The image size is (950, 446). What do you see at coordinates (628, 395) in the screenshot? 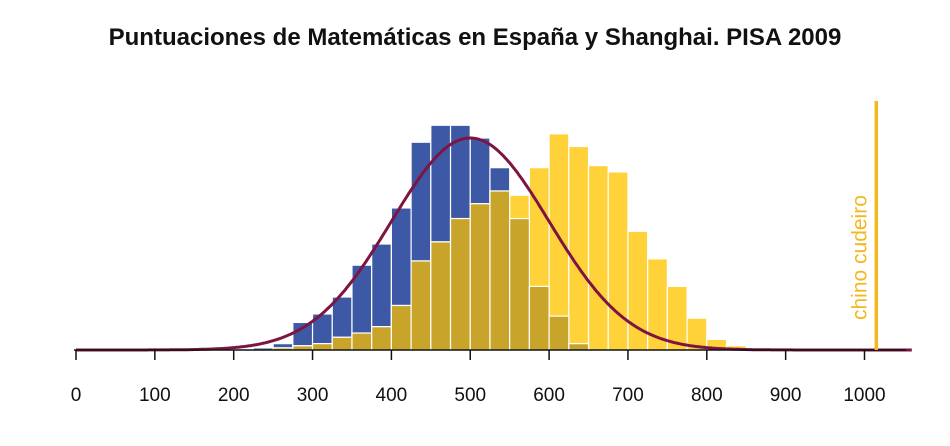
I see `x-tick-label: 700` at bounding box center [628, 395].